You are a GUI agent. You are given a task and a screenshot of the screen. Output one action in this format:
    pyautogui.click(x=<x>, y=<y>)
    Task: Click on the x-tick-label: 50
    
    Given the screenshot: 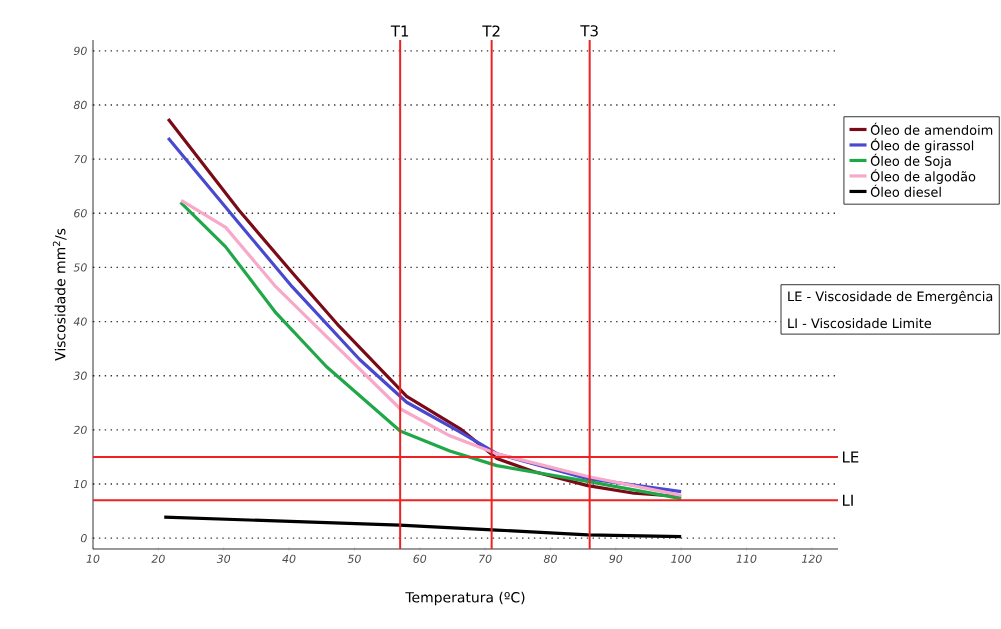 What is the action you would take?
    pyautogui.click(x=354, y=558)
    